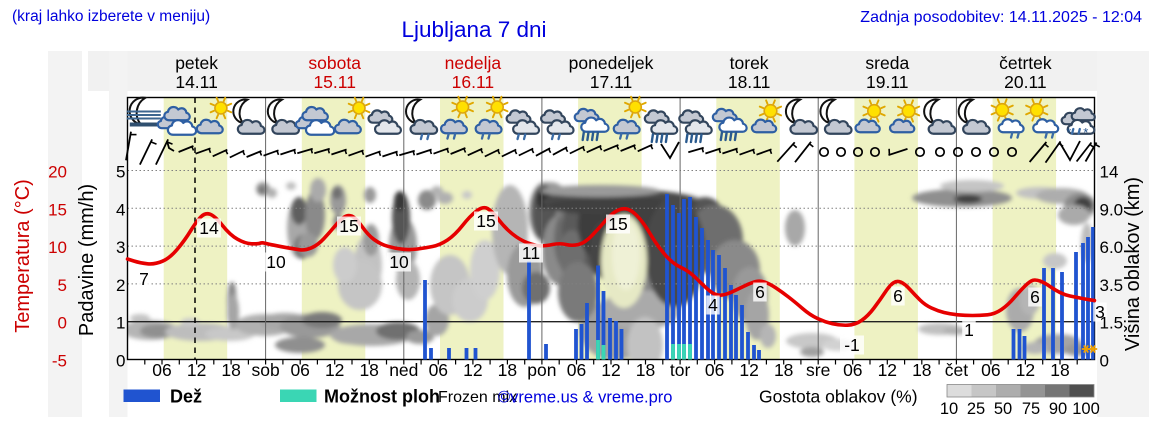  I want to click on svg-text: 6.0, so click(1112, 247).